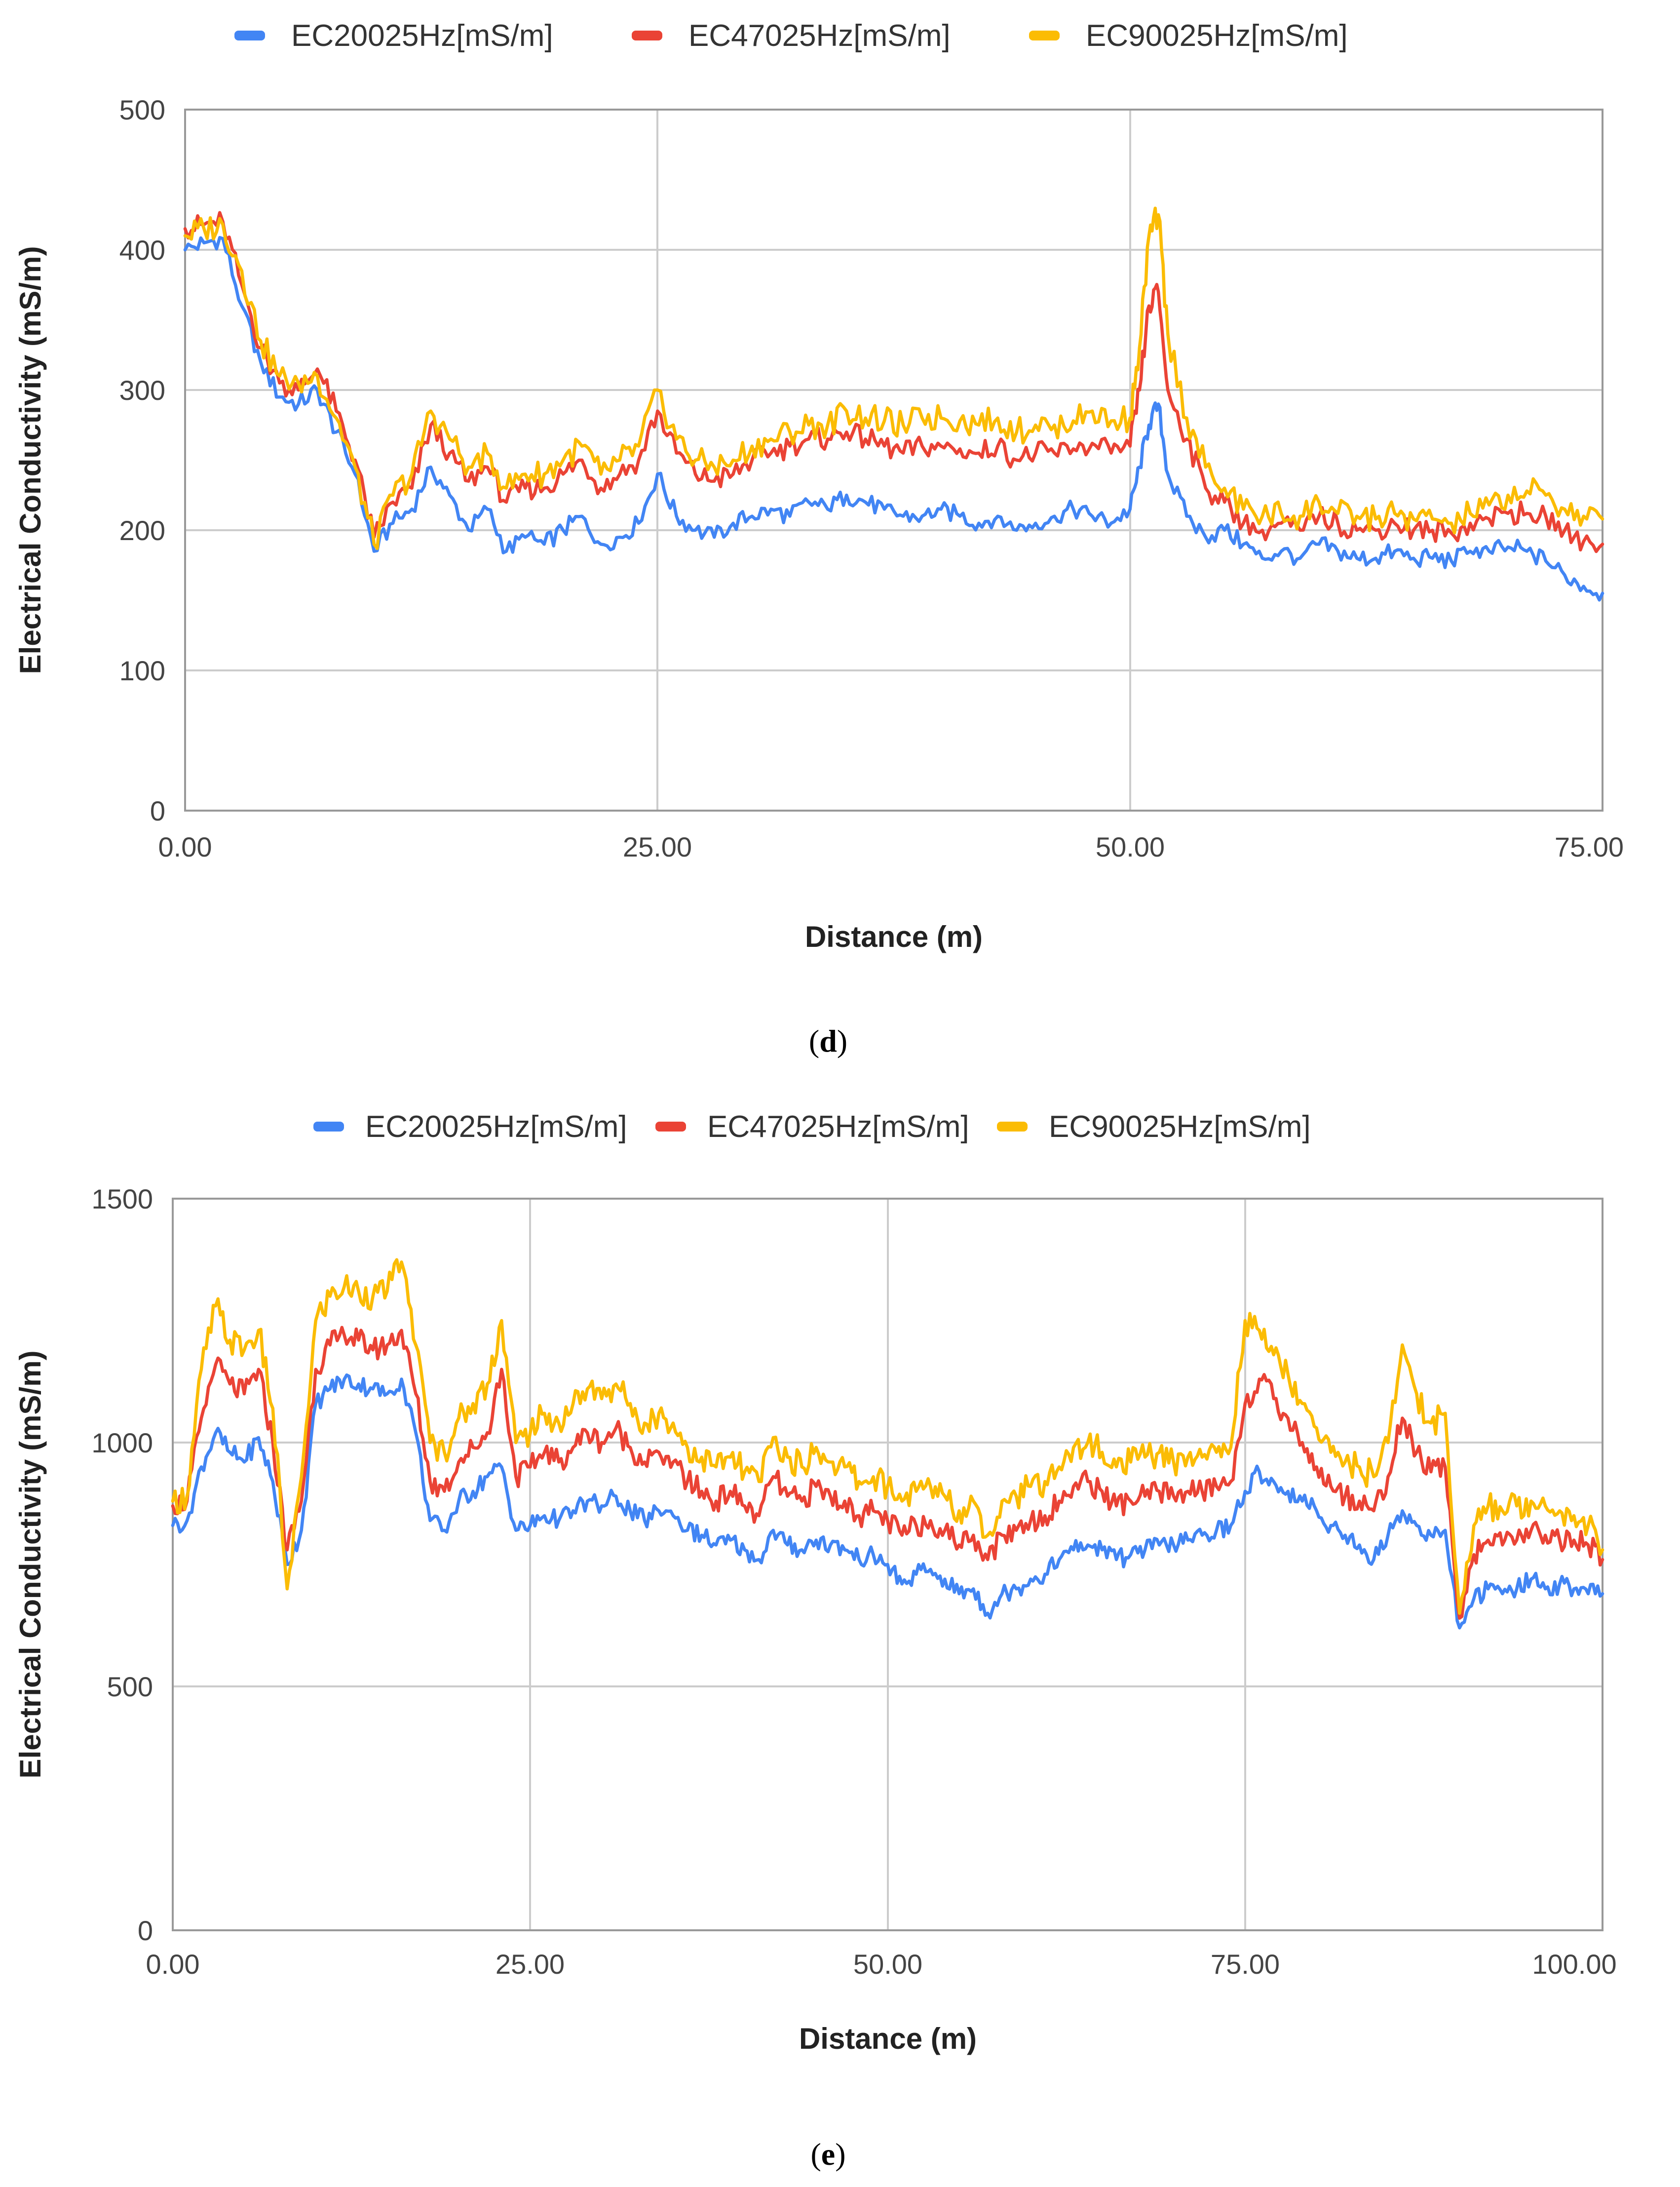 The width and height of the screenshot is (1680, 2187). Describe the element at coordinates (122, 1198) in the screenshot. I see `y-tick-label: 1500` at that location.